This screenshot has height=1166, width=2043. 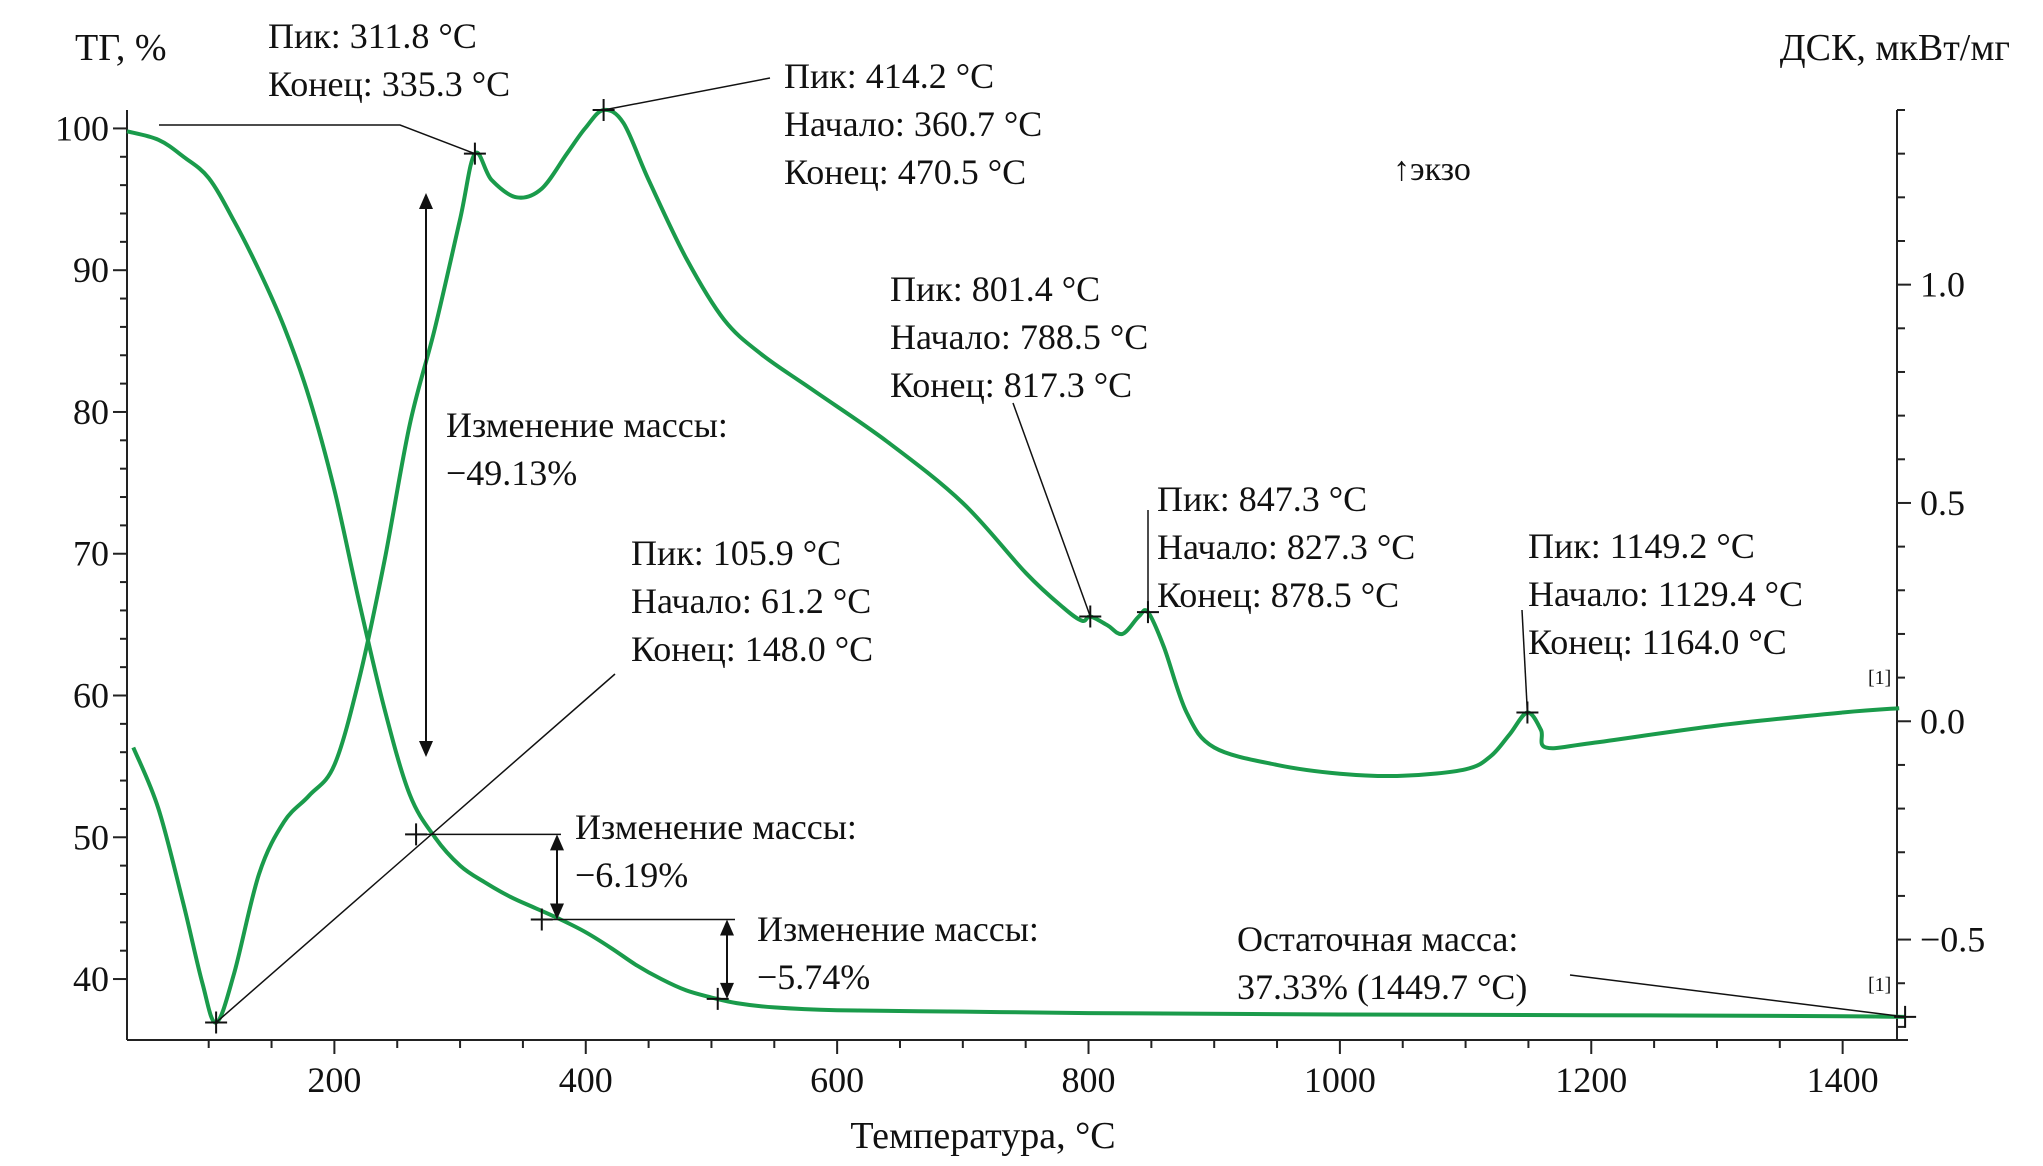 What do you see at coordinates (372, 36) in the screenshot?
I see `annotation-line: Пик: 311.8 °C` at bounding box center [372, 36].